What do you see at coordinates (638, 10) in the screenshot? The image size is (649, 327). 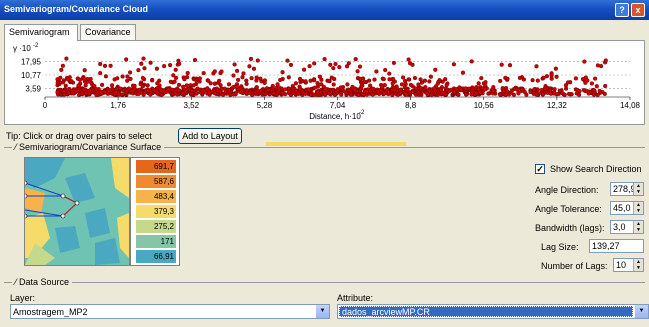 I see `close-button: x` at bounding box center [638, 10].